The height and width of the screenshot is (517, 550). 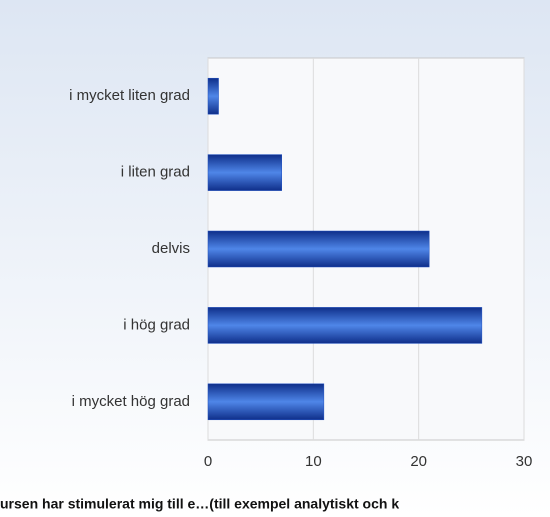 What do you see at coordinates (129, 95) in the screenshot?
I see `y-tick-label: i mycket liten grad` at bounding box center [129, 95].